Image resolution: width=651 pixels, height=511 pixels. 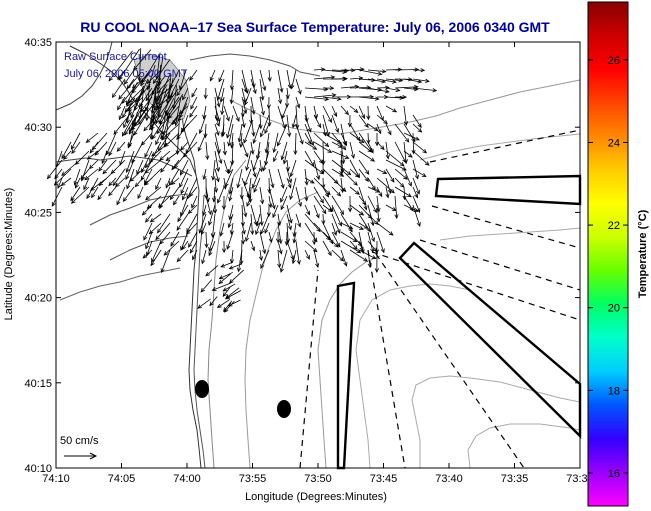 I want to click on x-tick-label: 73:40, so click(x=449, y=479).